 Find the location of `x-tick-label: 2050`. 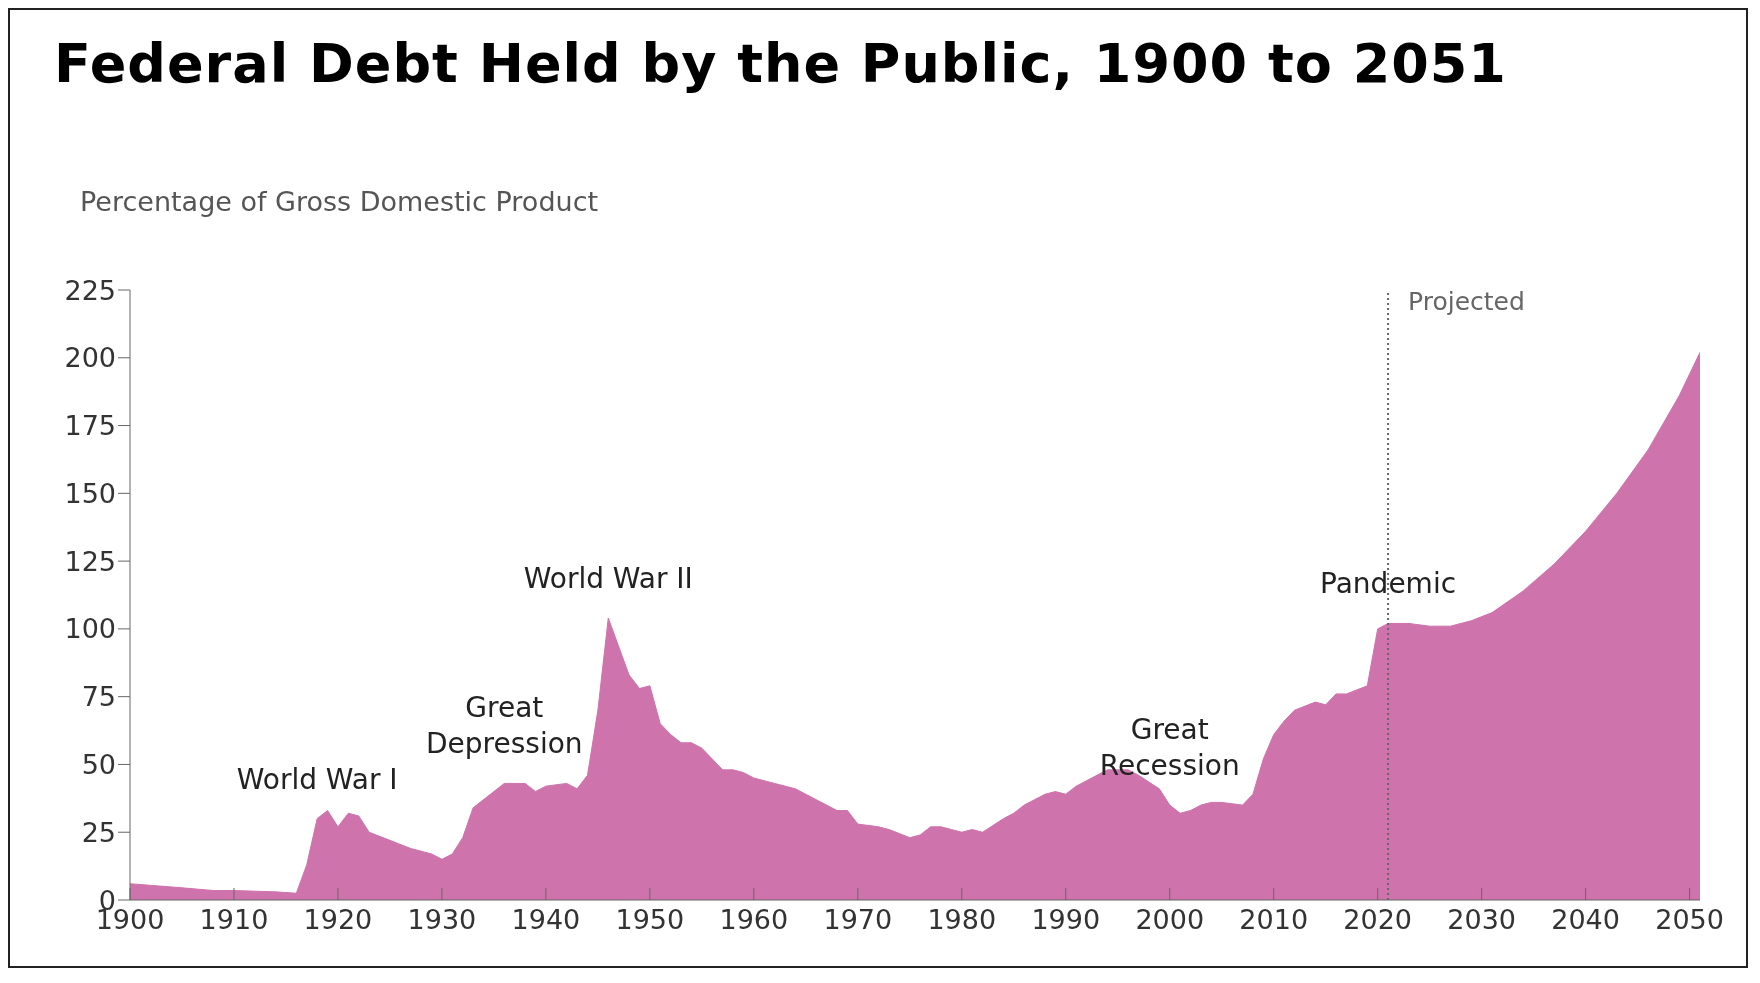

x-tick-label: 2050 is located at coordinates (1689, 920).